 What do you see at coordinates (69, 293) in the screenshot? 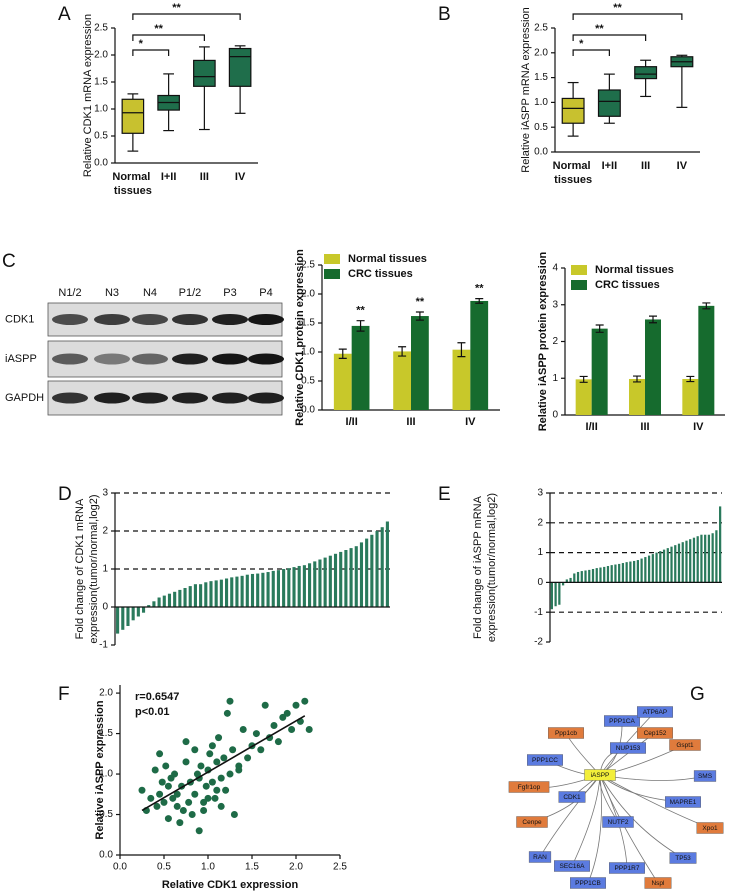
I see `lane-label: N1/2` at bounding box center [69, 293].